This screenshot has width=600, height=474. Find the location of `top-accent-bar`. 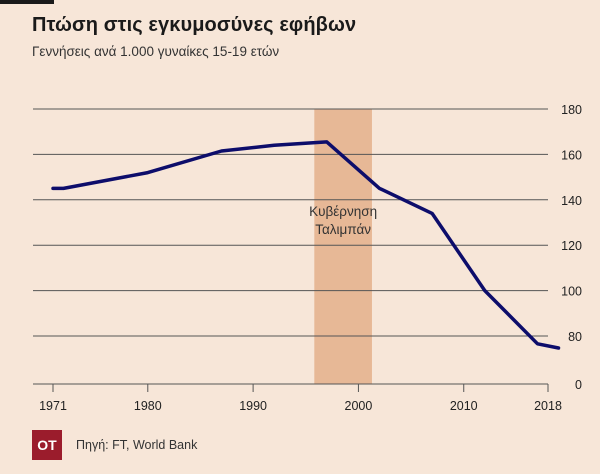

top-accent-bar is located at coordinates (27, 2).